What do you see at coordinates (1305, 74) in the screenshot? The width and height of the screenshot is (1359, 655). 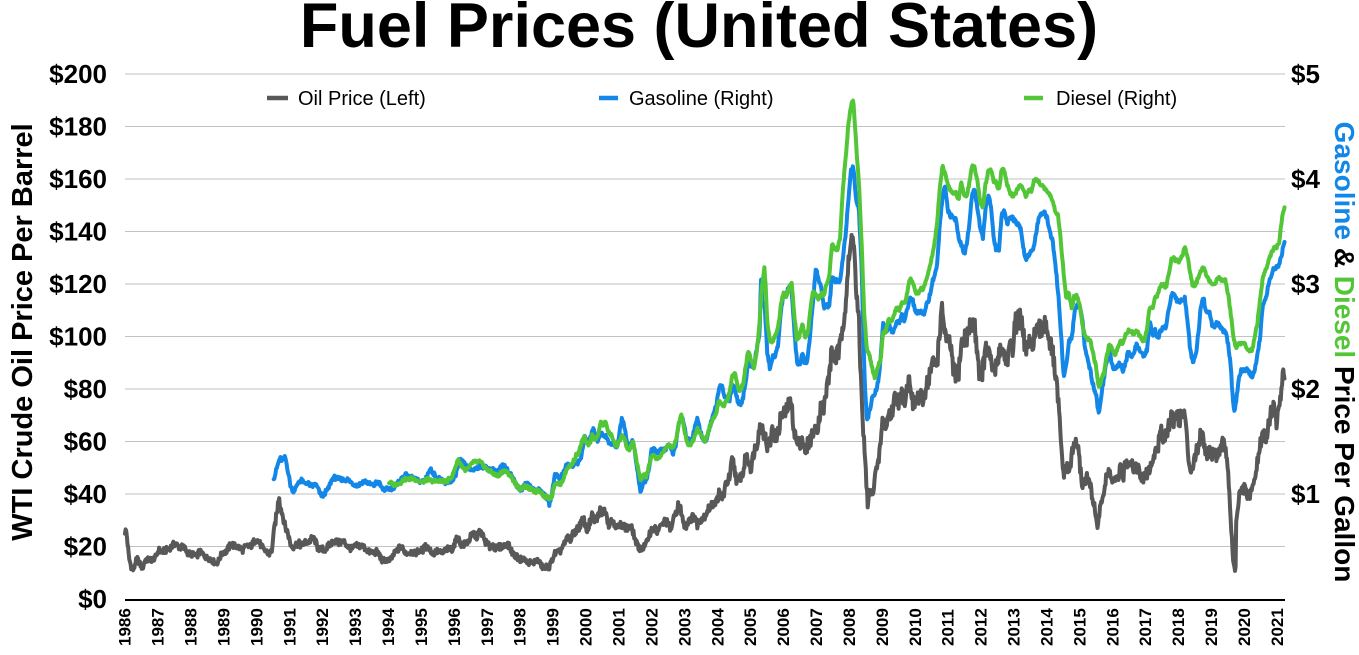 I see `svg-text: $5` at bounding box center [1305, 74].